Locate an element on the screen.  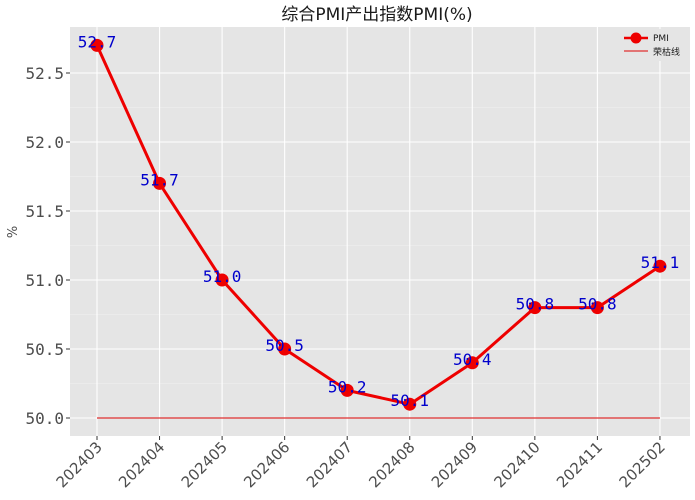
data-label: 51.0 is located at coordinates (222, 276).